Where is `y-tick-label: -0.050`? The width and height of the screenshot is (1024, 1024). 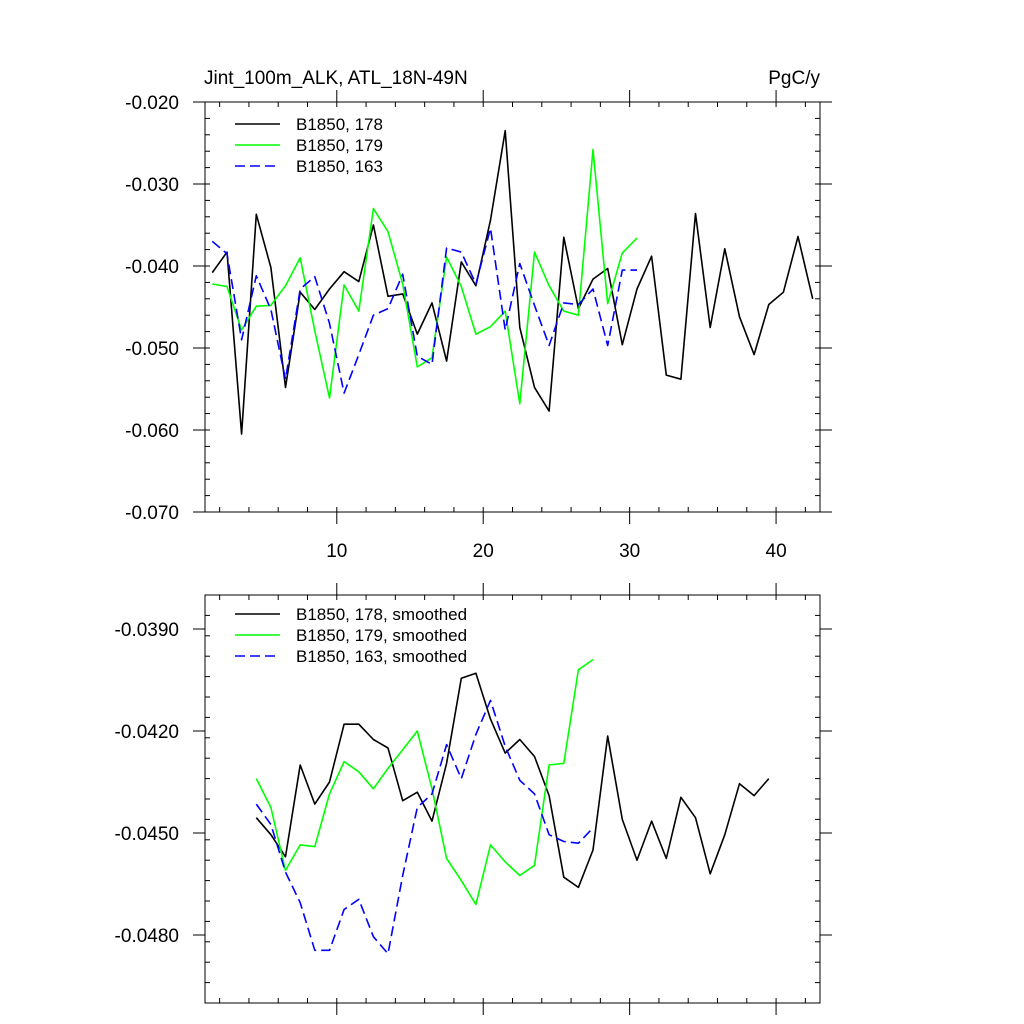
y-tick-label: -0.050 is located at coordinates (152, 349).